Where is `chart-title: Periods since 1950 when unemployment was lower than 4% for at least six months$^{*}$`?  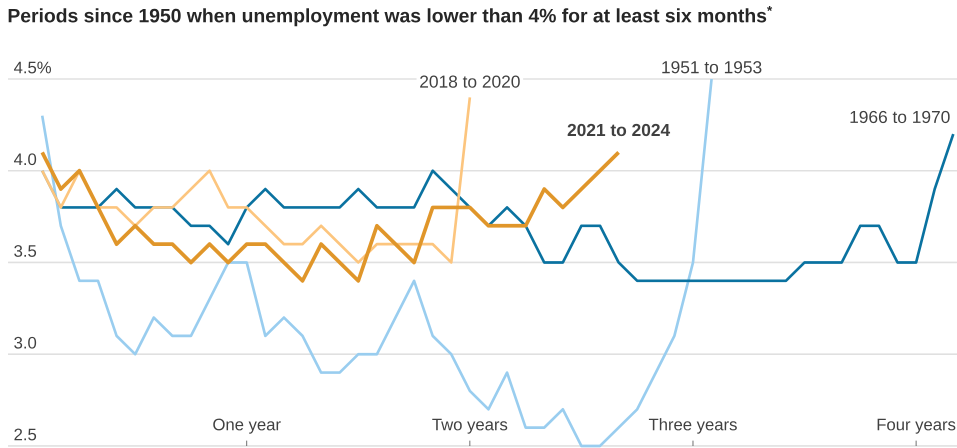
chart-title: Periods since 1950 when unemployment was lower than 4% for at least six months$^{*}$ is located at coordinates (390, 16).